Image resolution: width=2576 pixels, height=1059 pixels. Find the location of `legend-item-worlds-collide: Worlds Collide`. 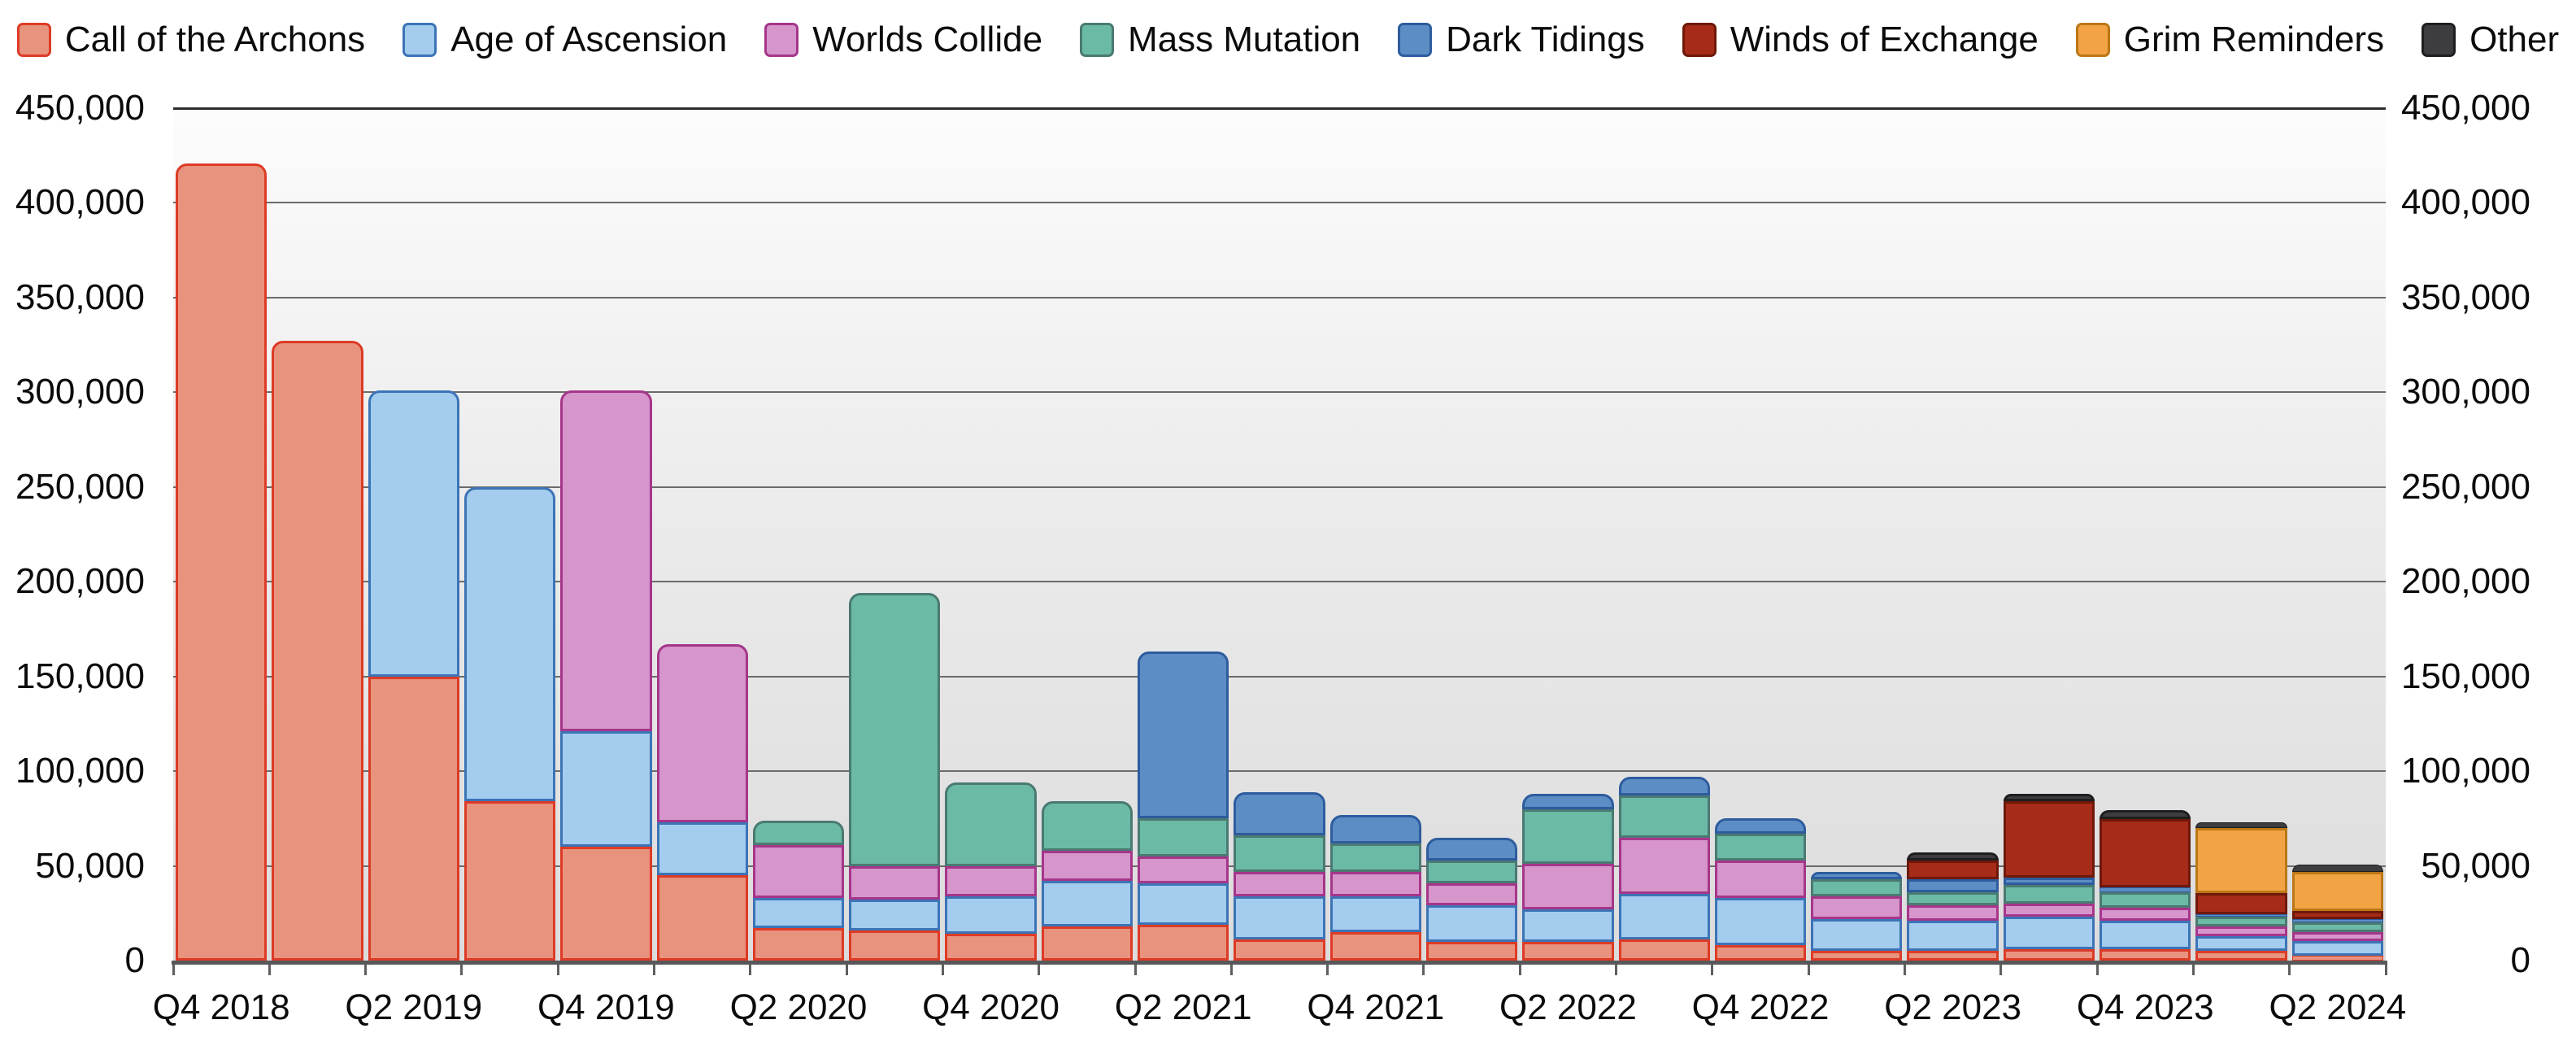

legend-item-worlds-collide: Worlds Collide is located at coordinates (903, 40).